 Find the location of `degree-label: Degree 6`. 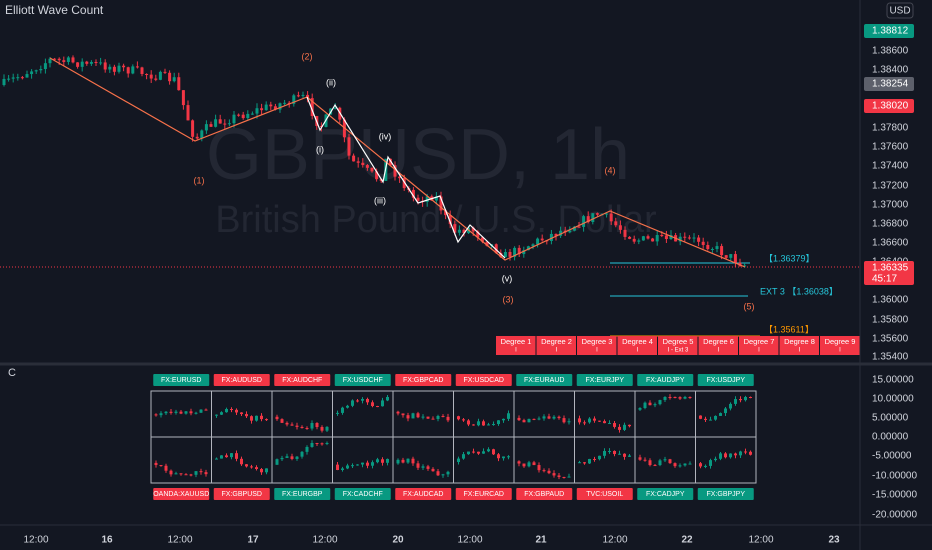

degree-label: Degree 6 is located at coordinates (718, 341).